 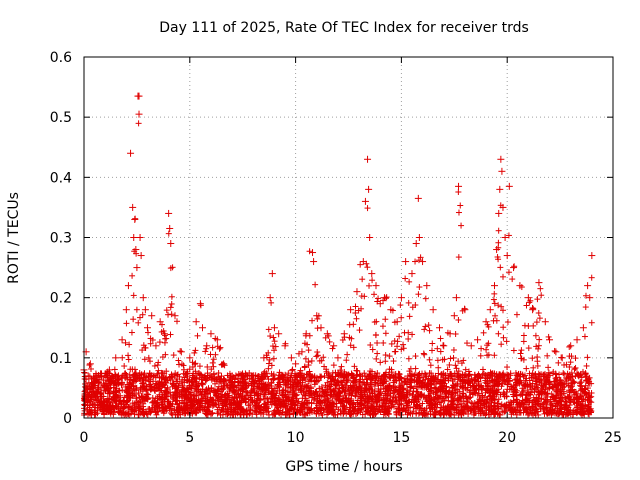 What do you see at coordinates (351, 438) in the screenshot?
I see `x-tick-labels: 0 5 10 15 20 25` at bounding box center [351, 438].